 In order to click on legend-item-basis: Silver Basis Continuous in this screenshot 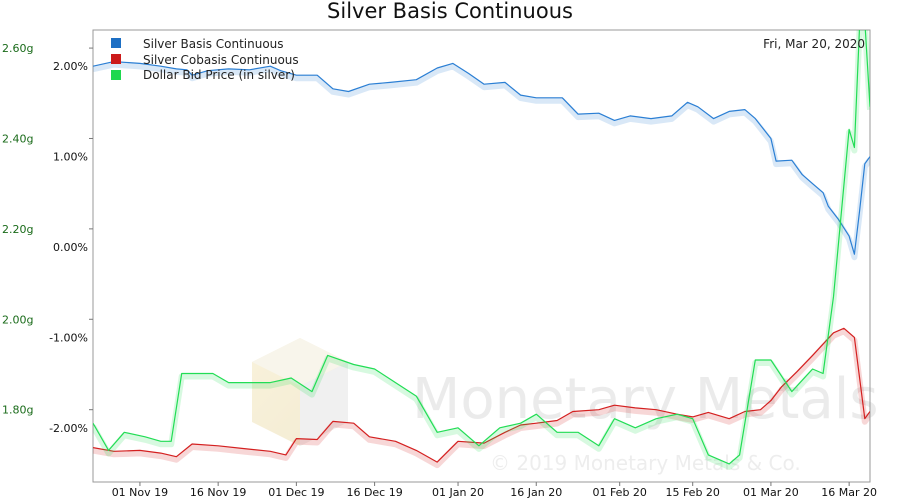, I will do `click(197, 44)`.